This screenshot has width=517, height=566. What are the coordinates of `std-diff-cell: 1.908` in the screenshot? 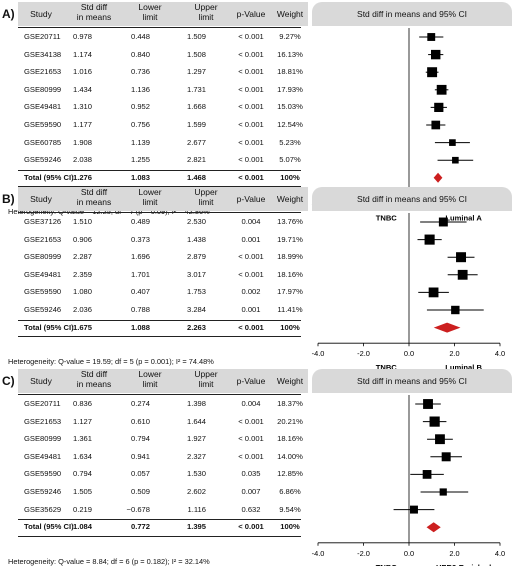 It's located at (82, 142).